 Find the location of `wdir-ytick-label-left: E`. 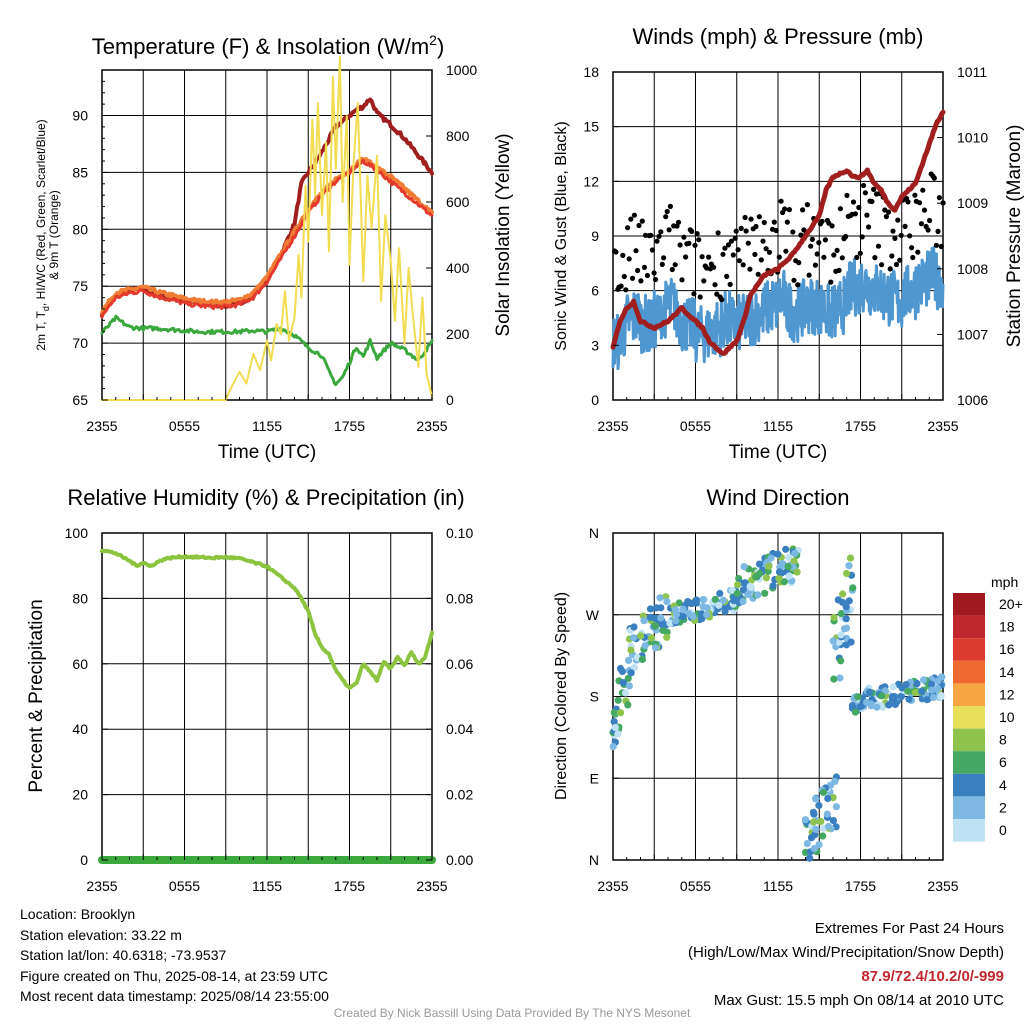

wdir-ytick-label-left: E is located at coordinates (594, 778).